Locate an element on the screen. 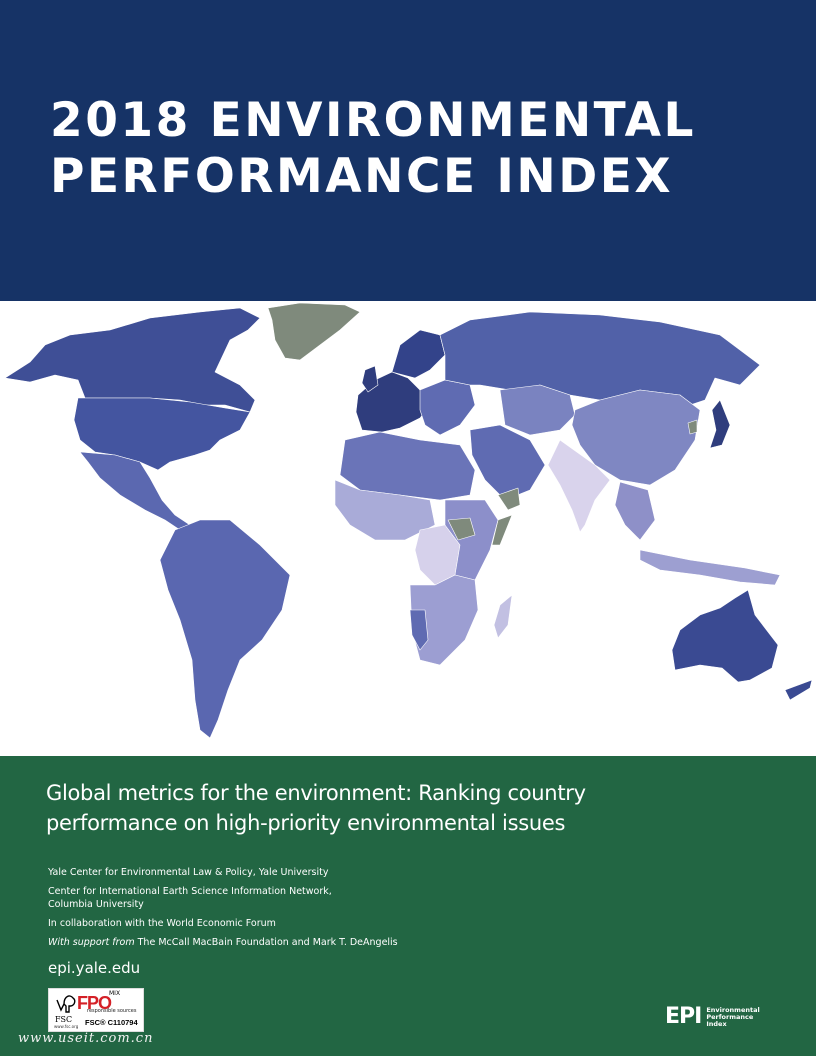 The image size is (816, 1056). fpo-stamp: FPO is located at coordinates (94, 1003).